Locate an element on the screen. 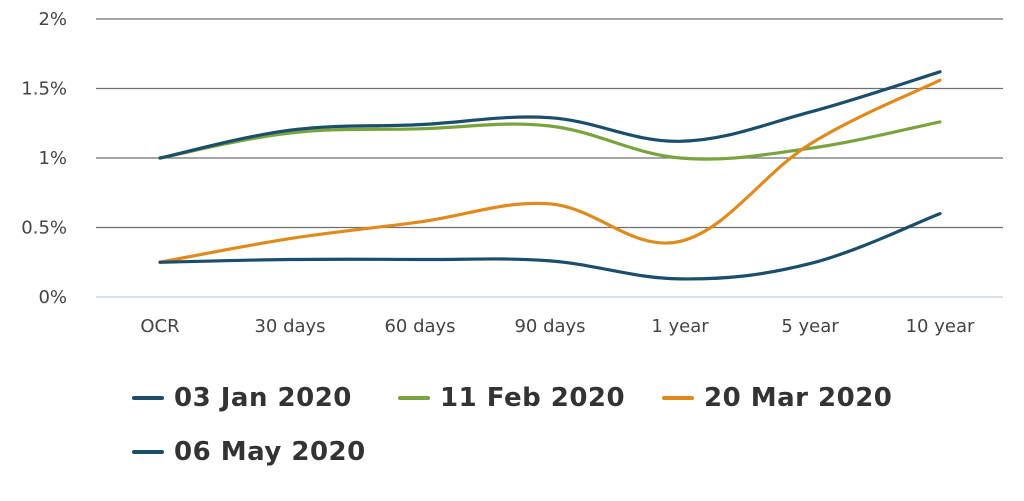  x-tick-label: 10 year is located at coordinates (940, 326).